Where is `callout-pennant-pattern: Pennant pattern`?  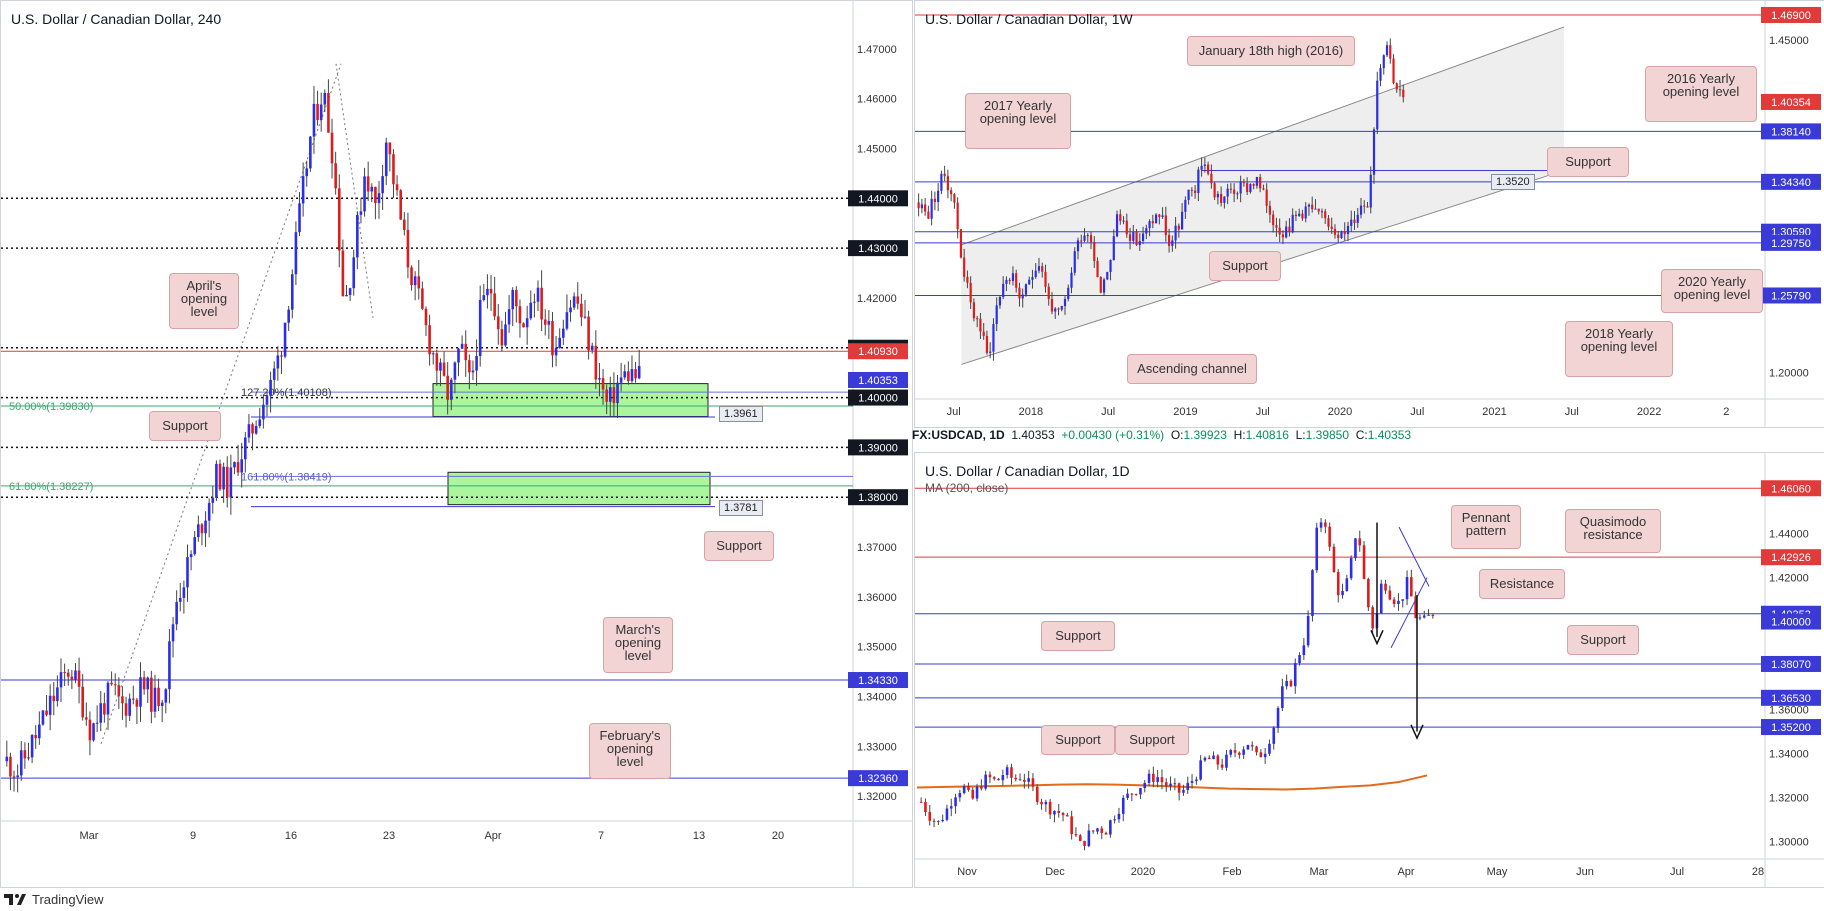 callout-pennant-pattern: Pennant pattern is located at coordinates (1486, 527).